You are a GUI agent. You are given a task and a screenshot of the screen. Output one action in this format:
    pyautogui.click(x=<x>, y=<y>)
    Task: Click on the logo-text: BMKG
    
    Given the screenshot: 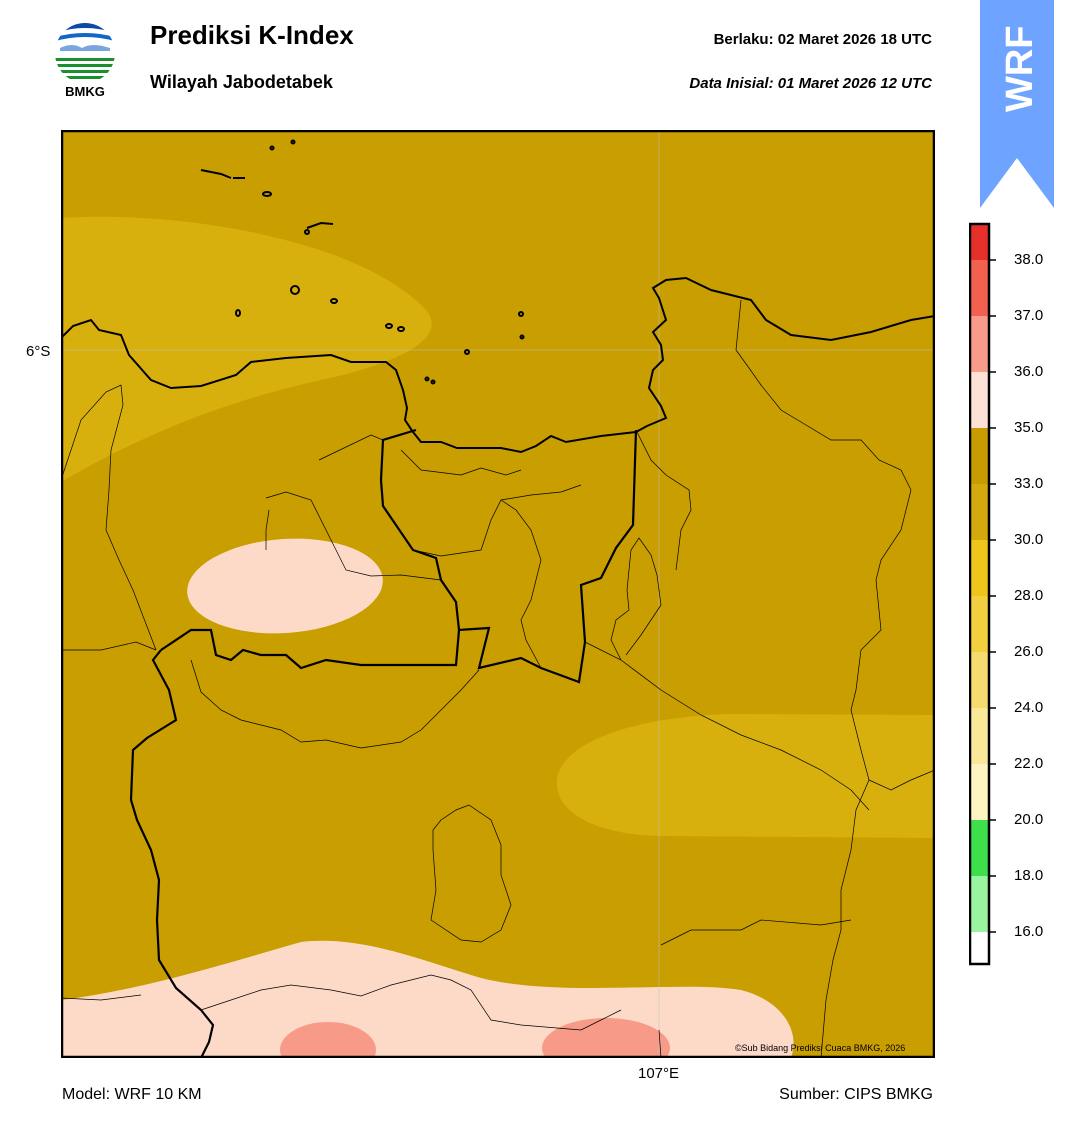 What is the action you would take?
    pyautogui.click(x=85, y=91)
    